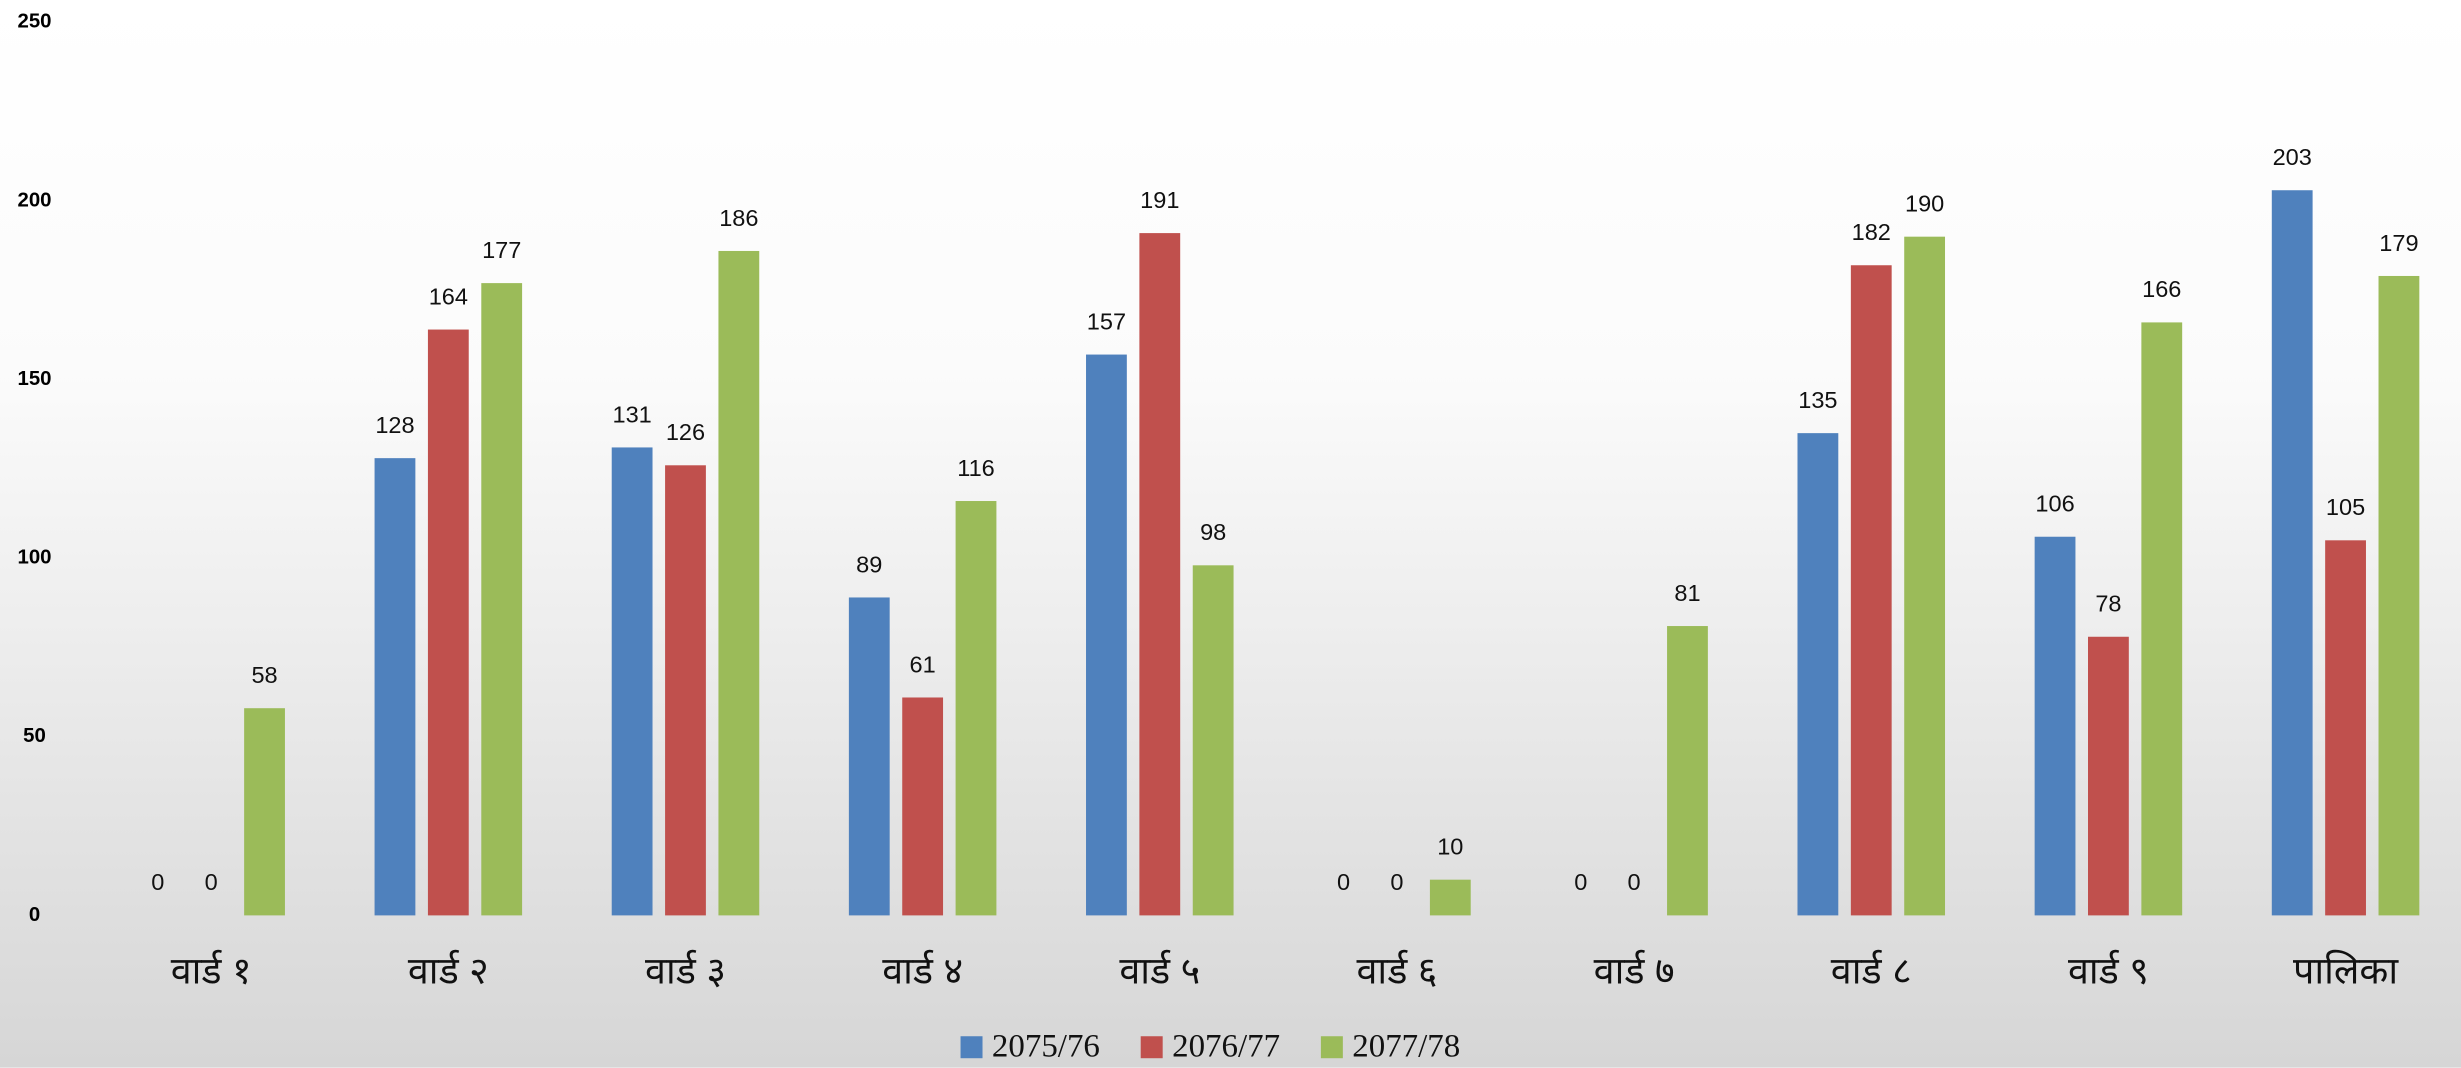  What do you see at coordinates (2398, 243) in the screenshot?
I see `data-label: 179` at bounding box center [2398, 243].